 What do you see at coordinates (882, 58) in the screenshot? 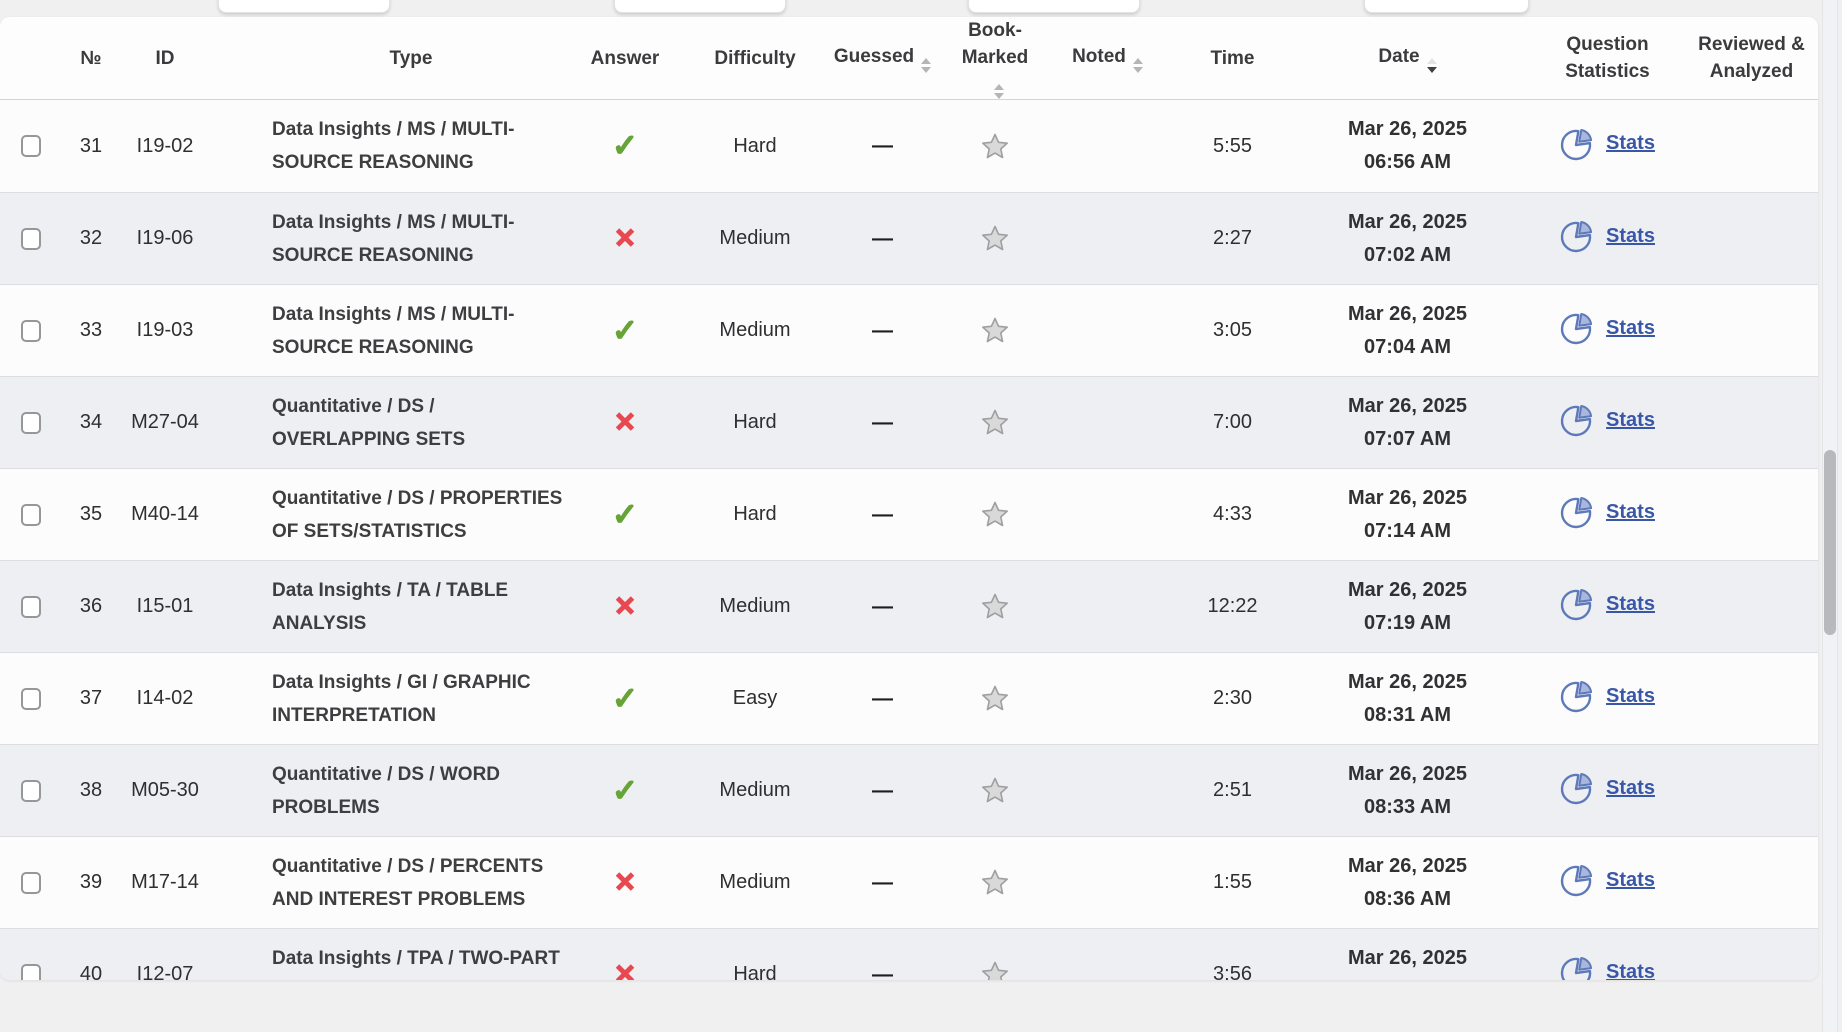
I see `col-header-guessed: Guessed` at bounding box center [882, 58].